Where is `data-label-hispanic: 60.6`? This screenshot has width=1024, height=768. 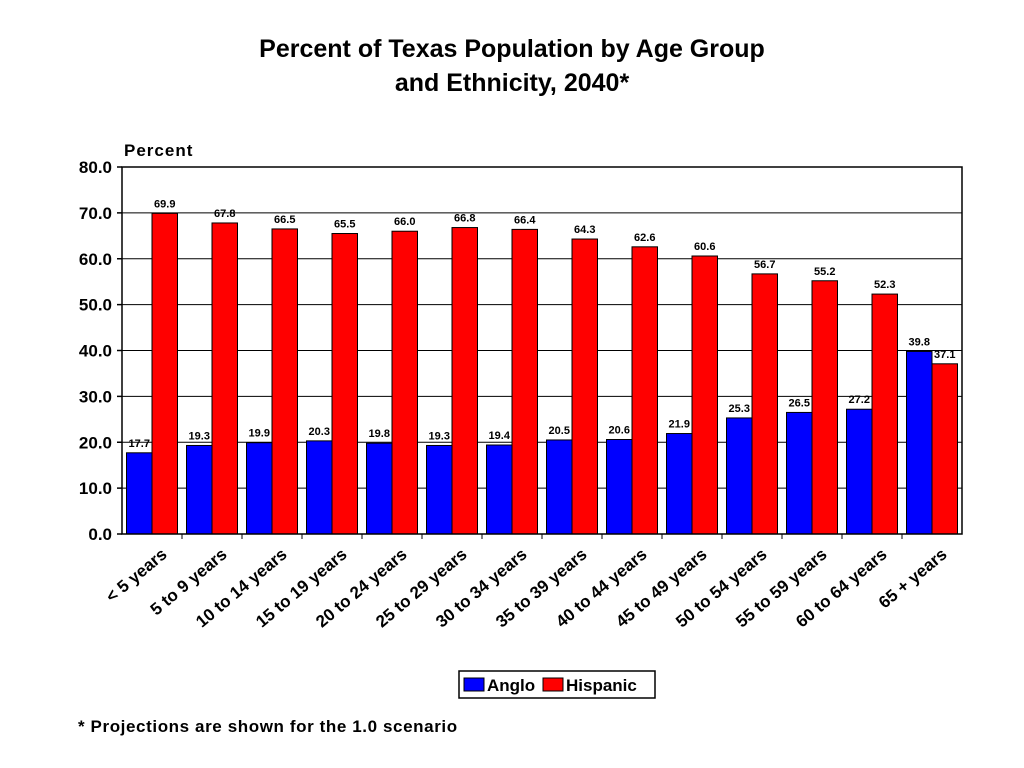
data-label-hispanic: 60.6 is located at coordinates (704, 247).